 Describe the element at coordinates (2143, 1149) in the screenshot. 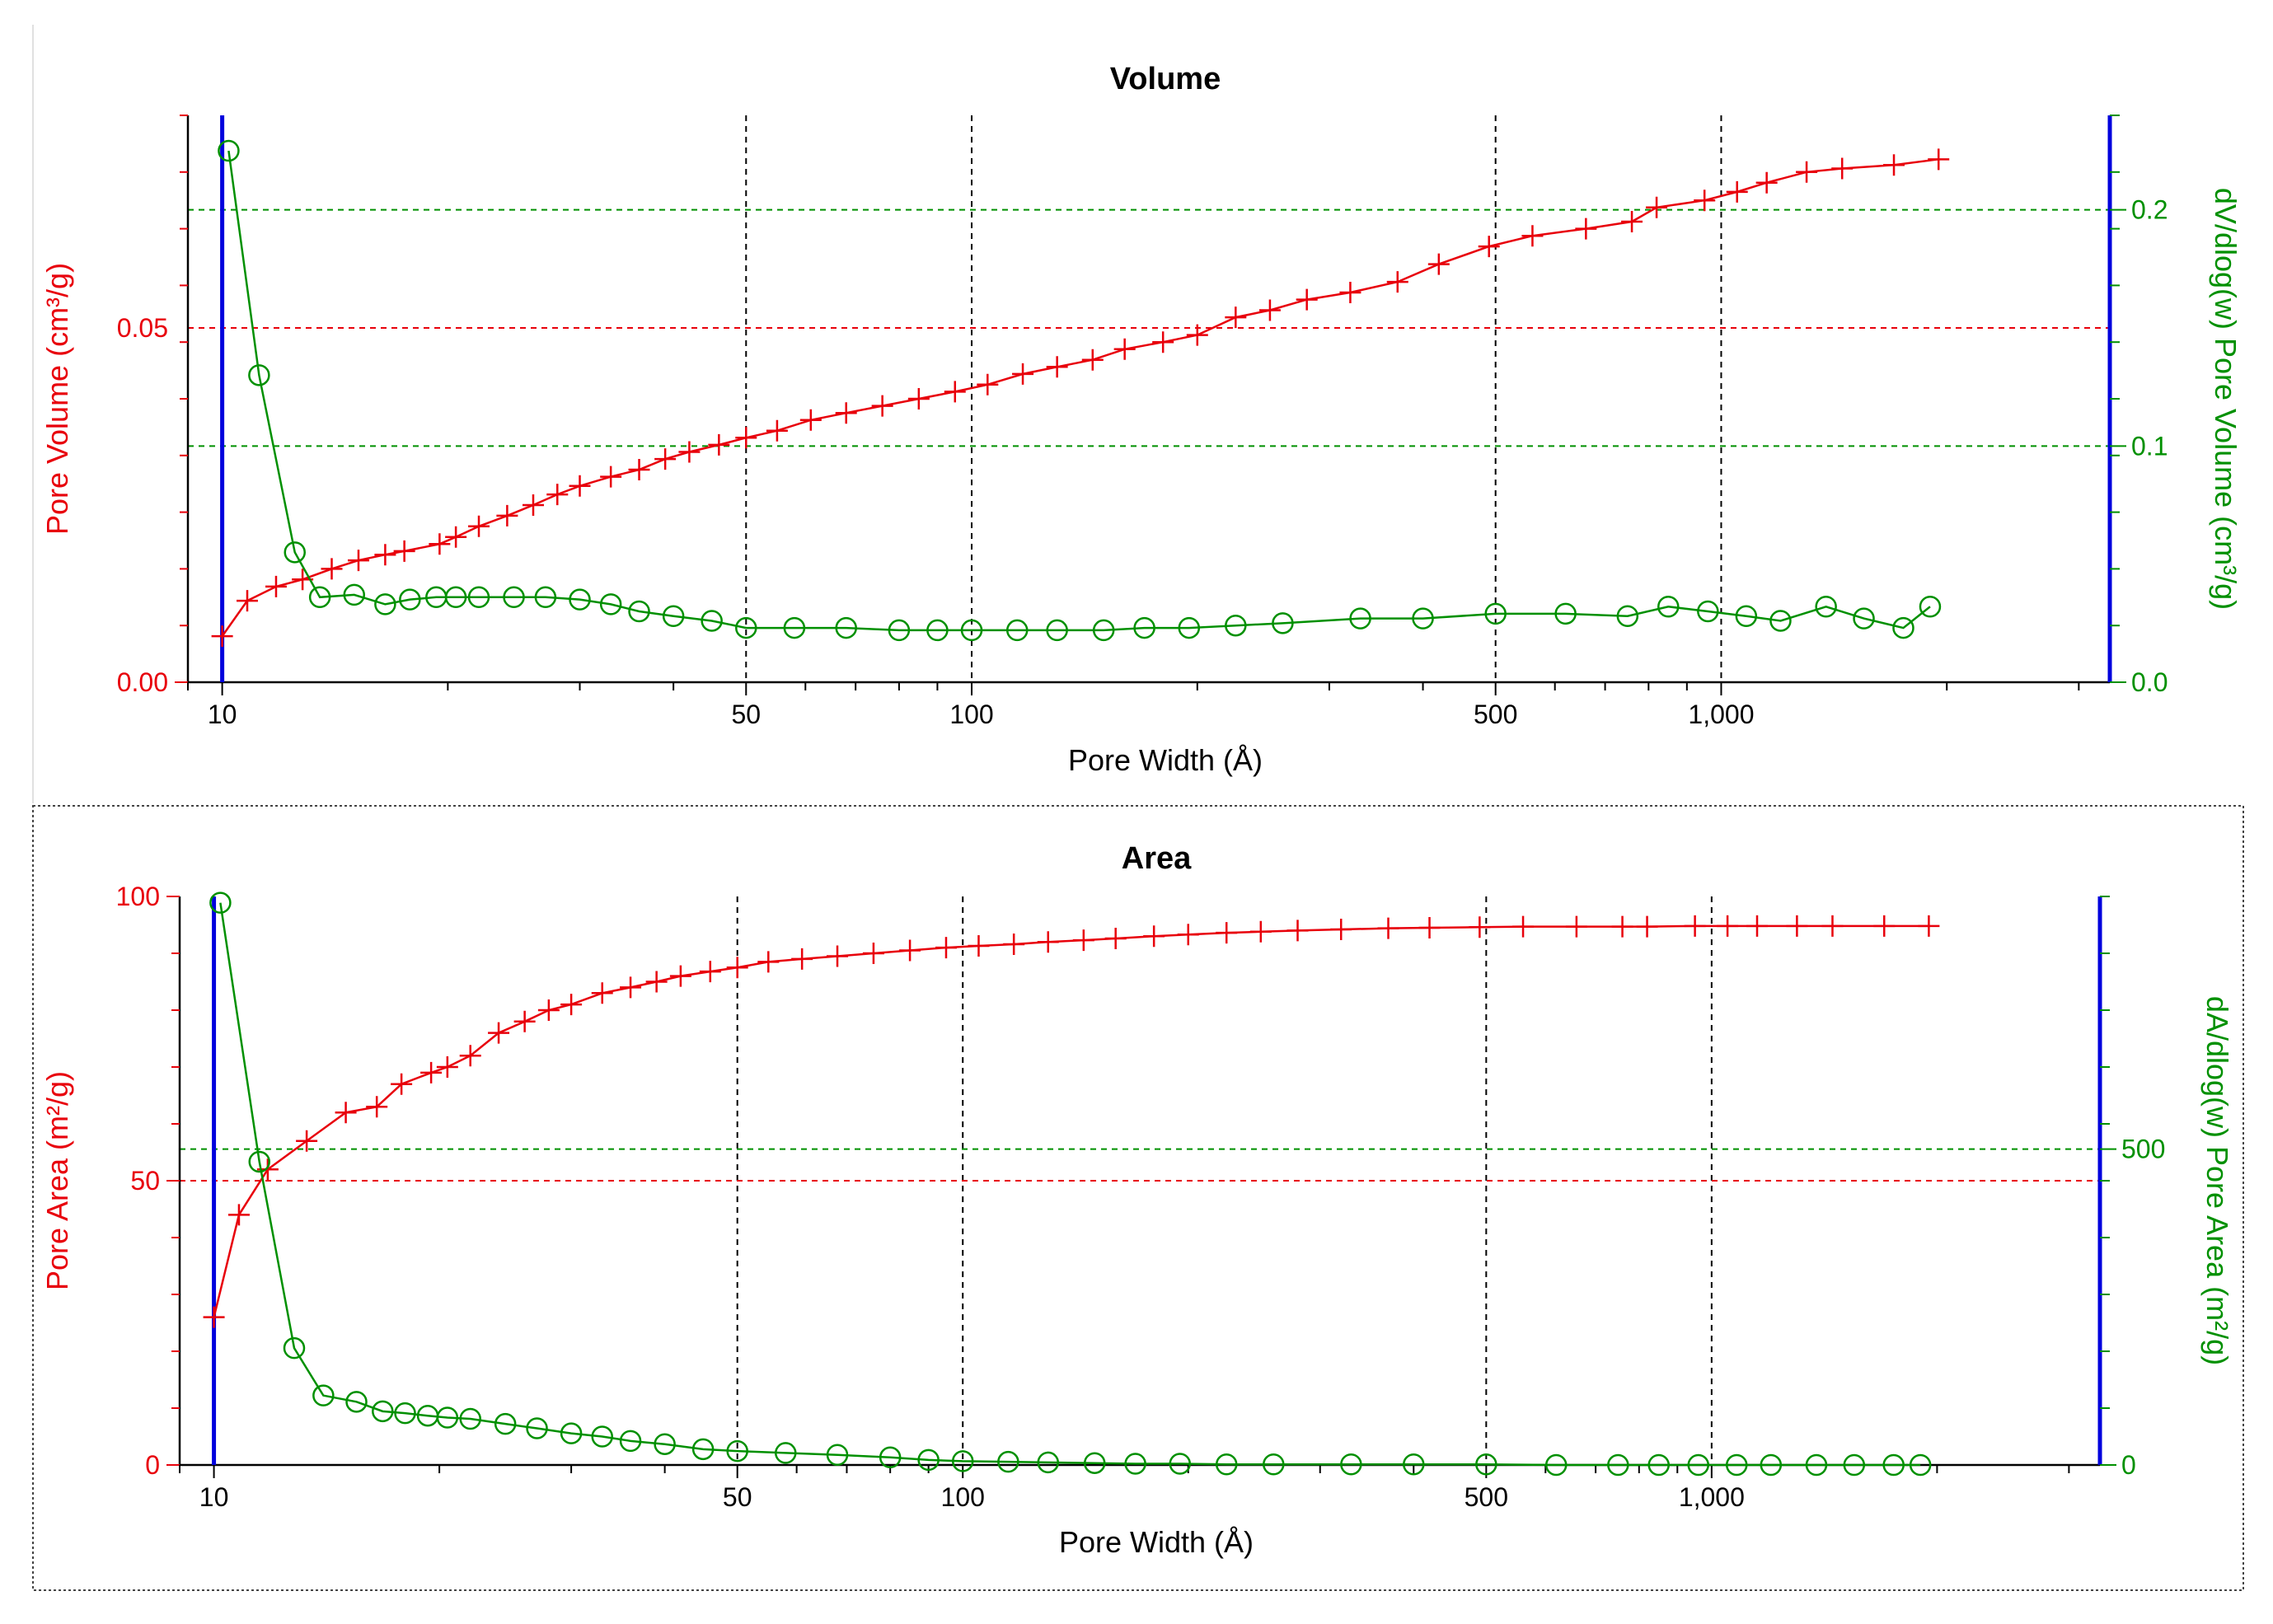

I see `y2-tick-label: 500` at that location.